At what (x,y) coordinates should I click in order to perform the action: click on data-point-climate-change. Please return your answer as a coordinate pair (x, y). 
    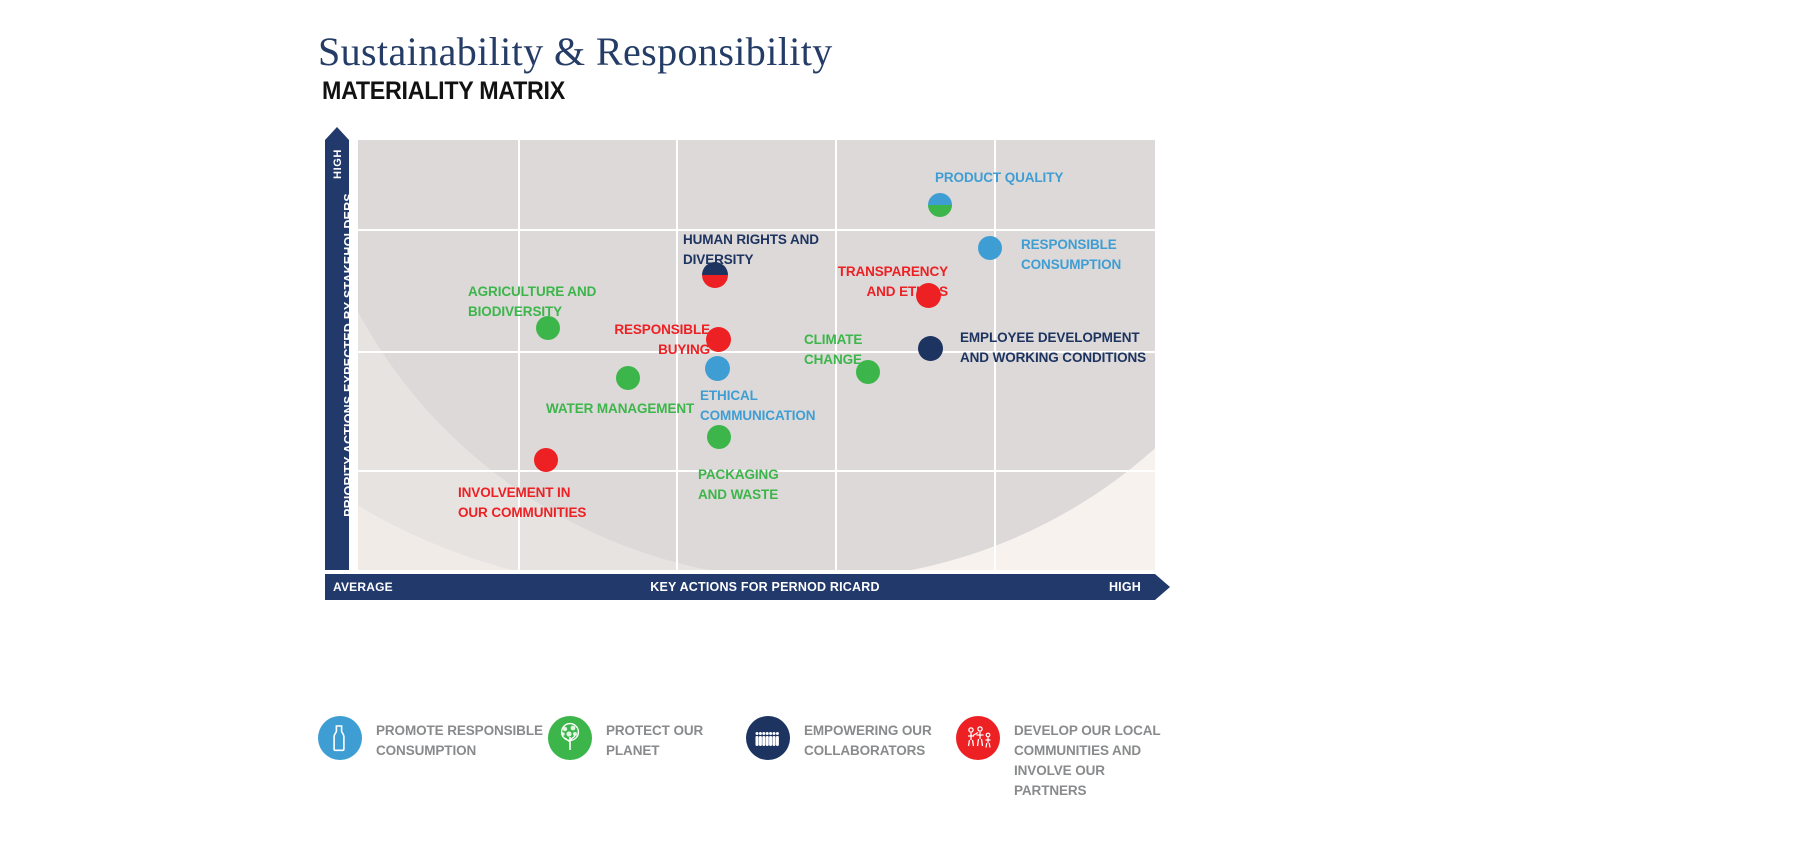
    Looking at the image, I should click on (868, 372).